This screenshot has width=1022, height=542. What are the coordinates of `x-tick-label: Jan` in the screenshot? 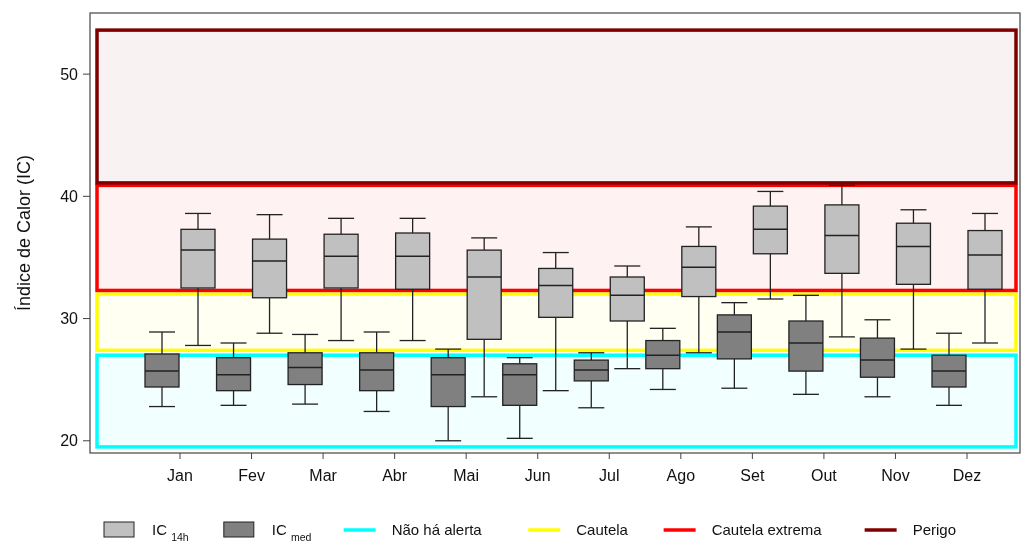 It's located at (180, 475).